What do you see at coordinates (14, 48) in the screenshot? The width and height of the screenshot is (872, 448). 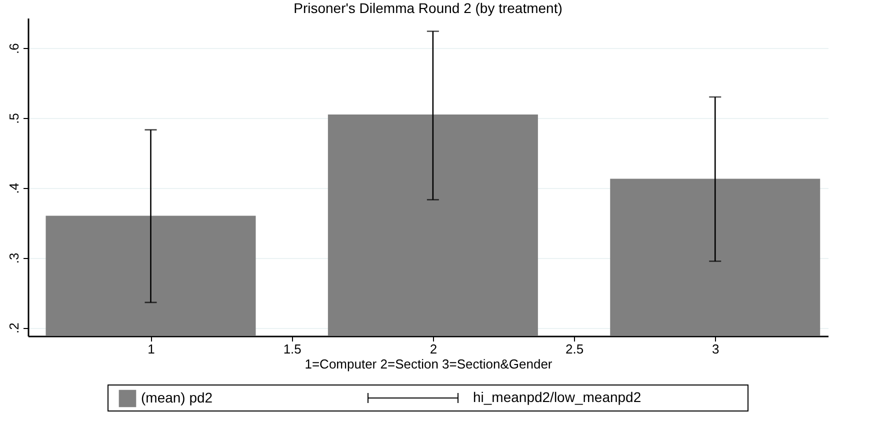 I see `y-tick-label: .6` at bounding box center [14, 48].